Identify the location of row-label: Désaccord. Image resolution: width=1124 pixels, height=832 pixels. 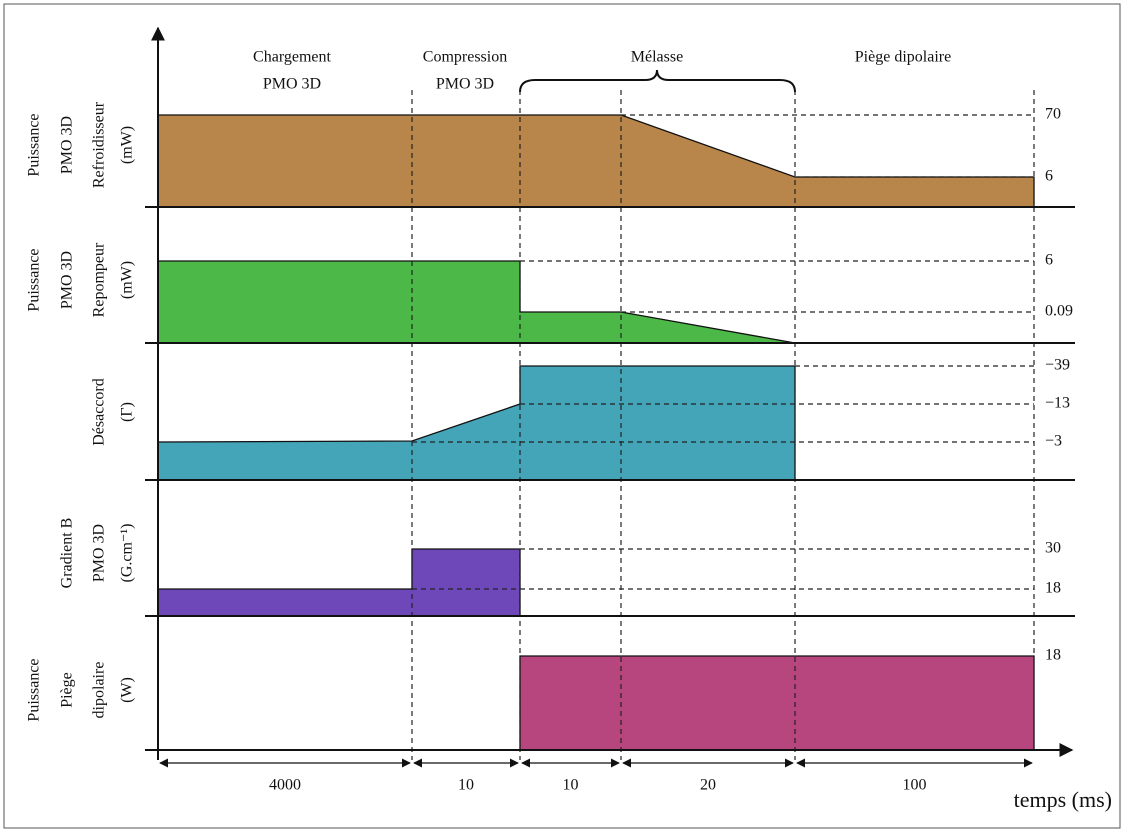
(99, 412).